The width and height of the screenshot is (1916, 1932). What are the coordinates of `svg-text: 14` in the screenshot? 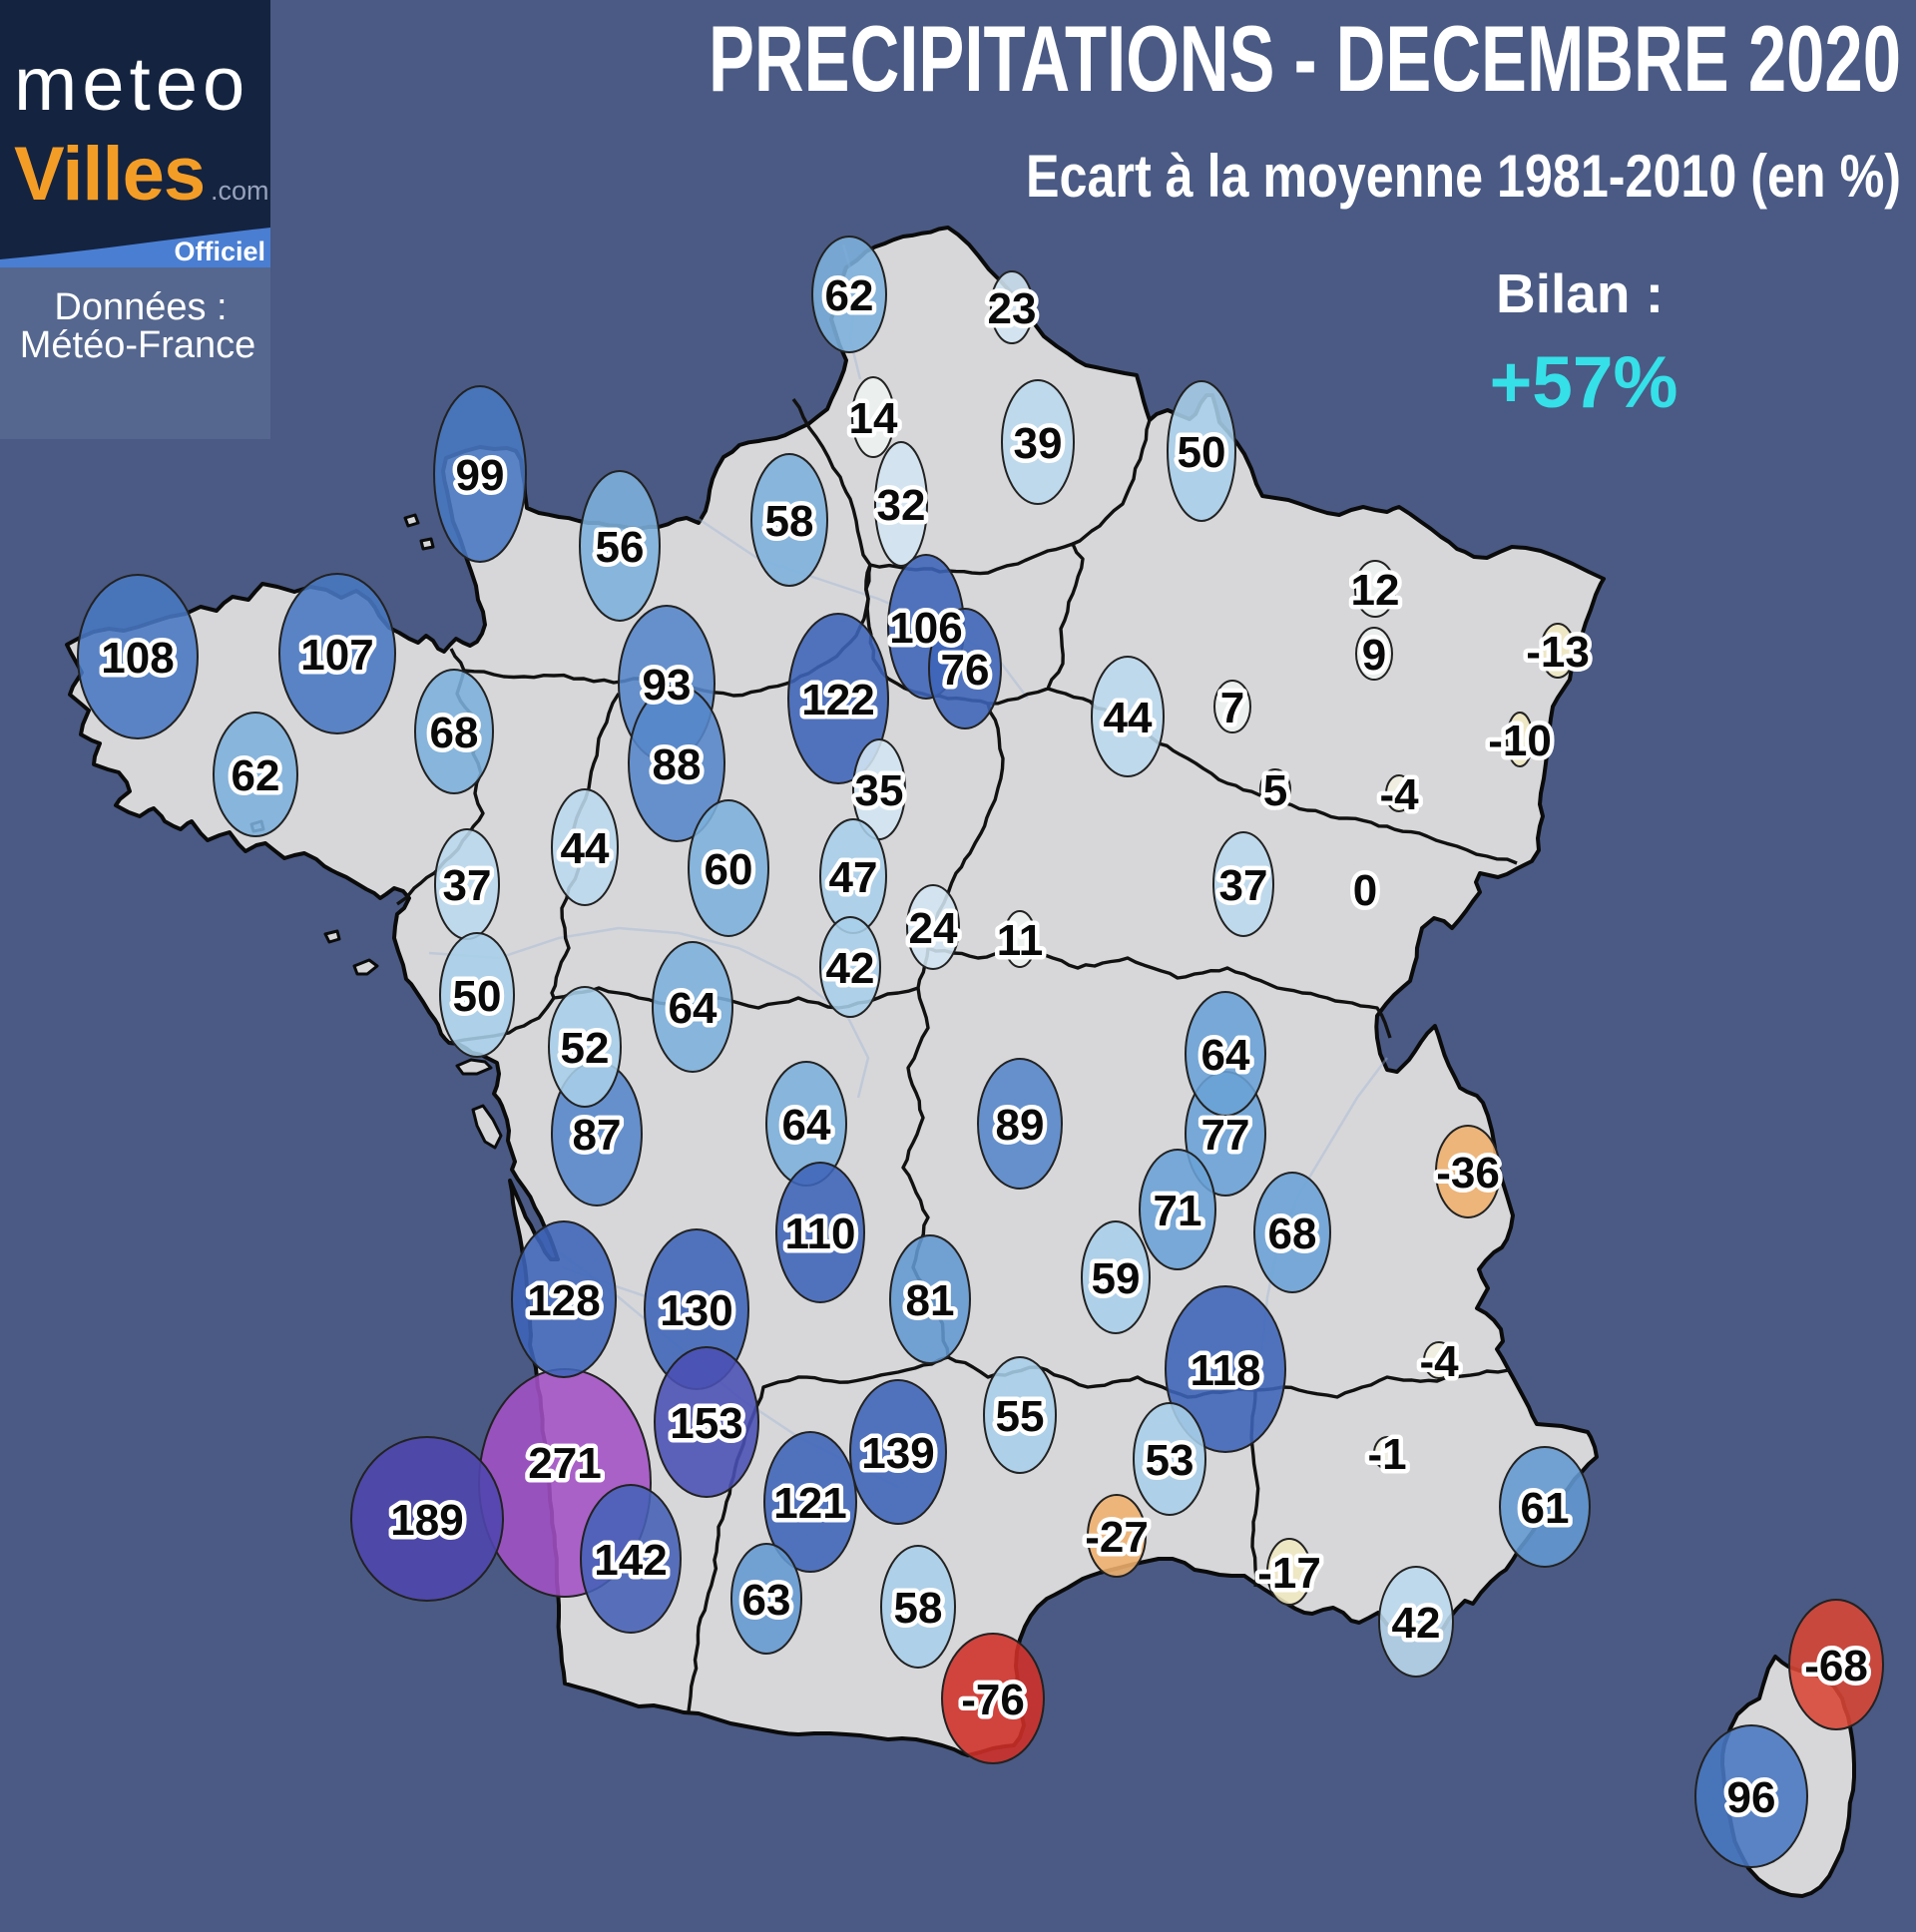 It's located at (873, 418).